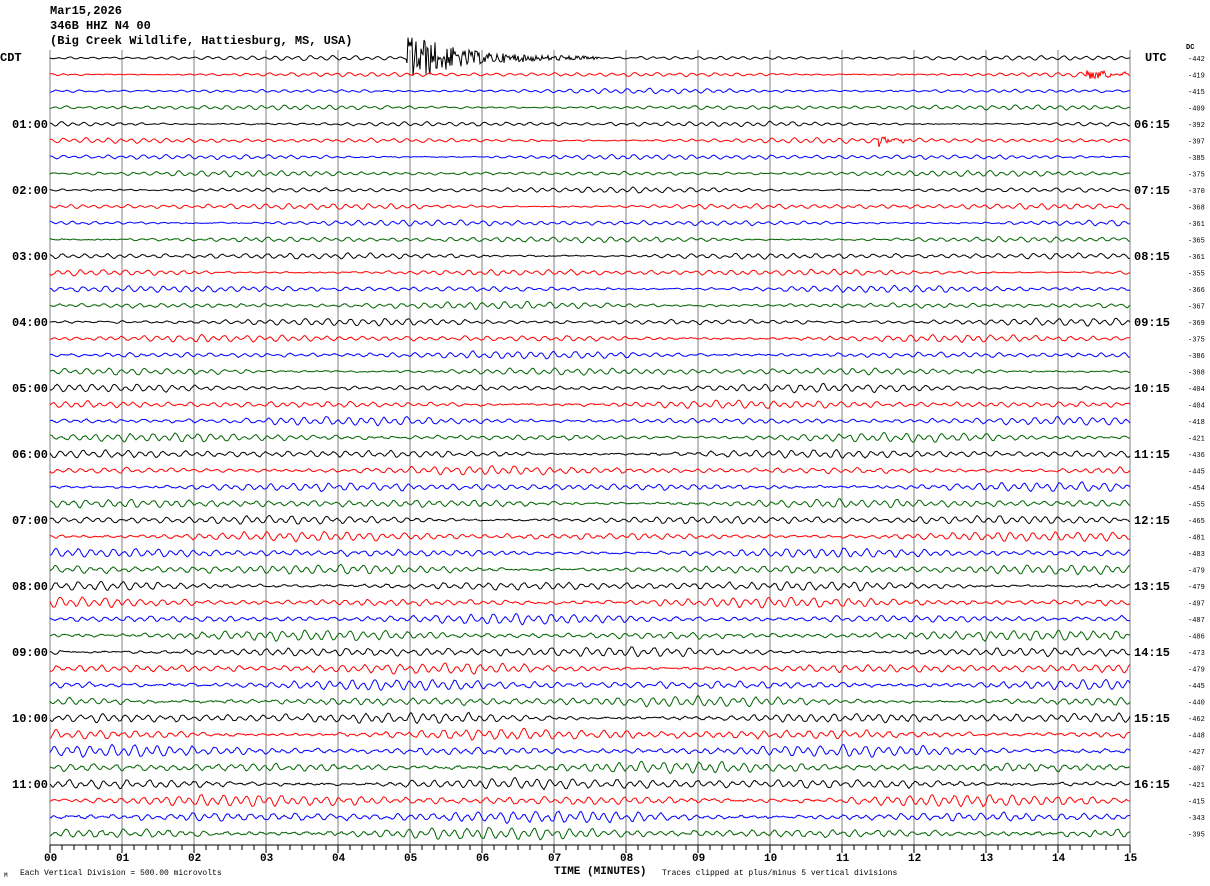 This screenshot has height=886, width=1210. What do you see at coordinates (1196, 704) in the screenshot?
I see `dc-offset-label: -440` at bounding box center [1196, 704].